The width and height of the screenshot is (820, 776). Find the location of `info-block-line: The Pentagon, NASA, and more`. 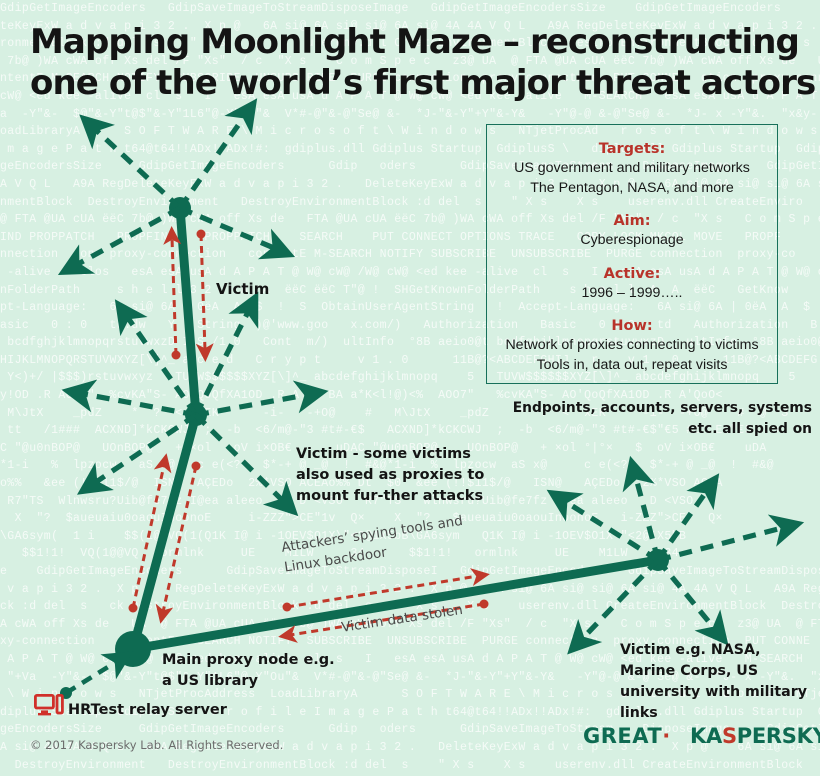

info-block-line: The Pentagon, NASA, and more is located at coordinates (632, 187).